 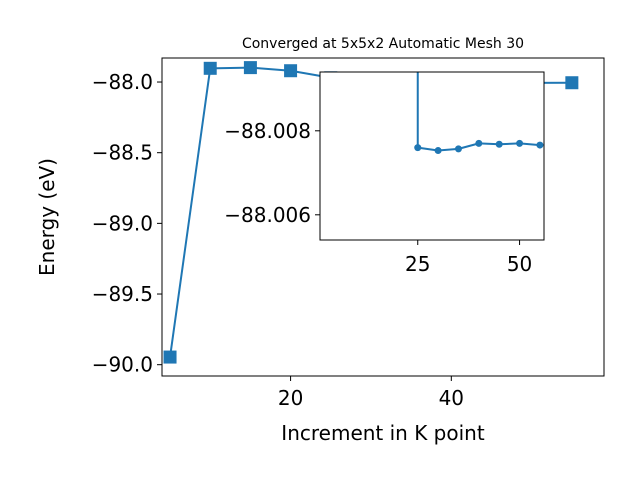 I want to click on main-x-ticks: 20 40, so click(x=371, y=393).